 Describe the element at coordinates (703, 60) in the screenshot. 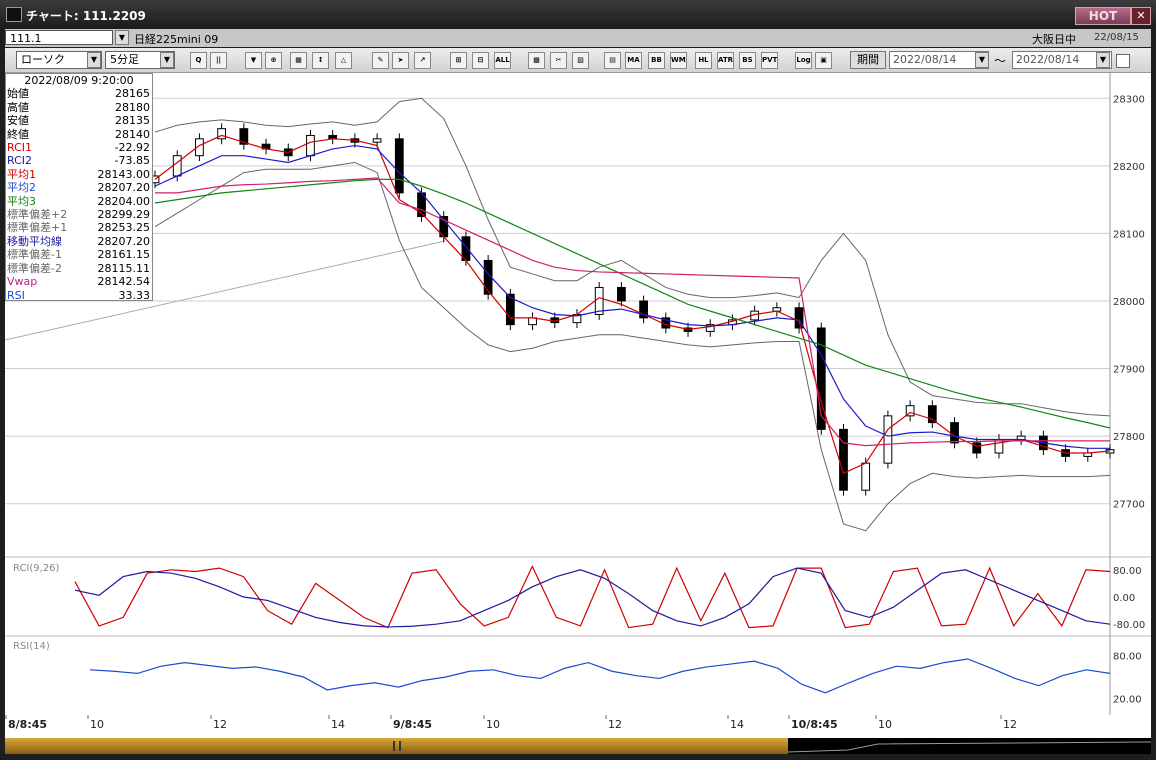

I see `toolbar-hl-button: HL` at that location.